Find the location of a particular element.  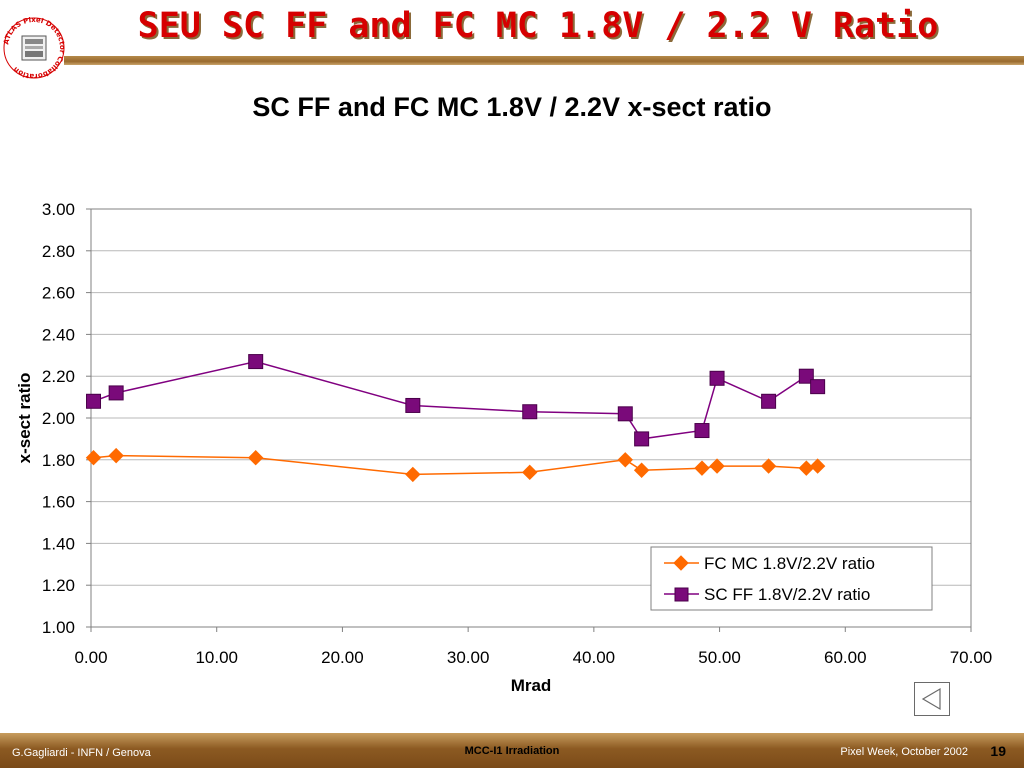

legend-sc-marker is located at coordinates (681, 594).